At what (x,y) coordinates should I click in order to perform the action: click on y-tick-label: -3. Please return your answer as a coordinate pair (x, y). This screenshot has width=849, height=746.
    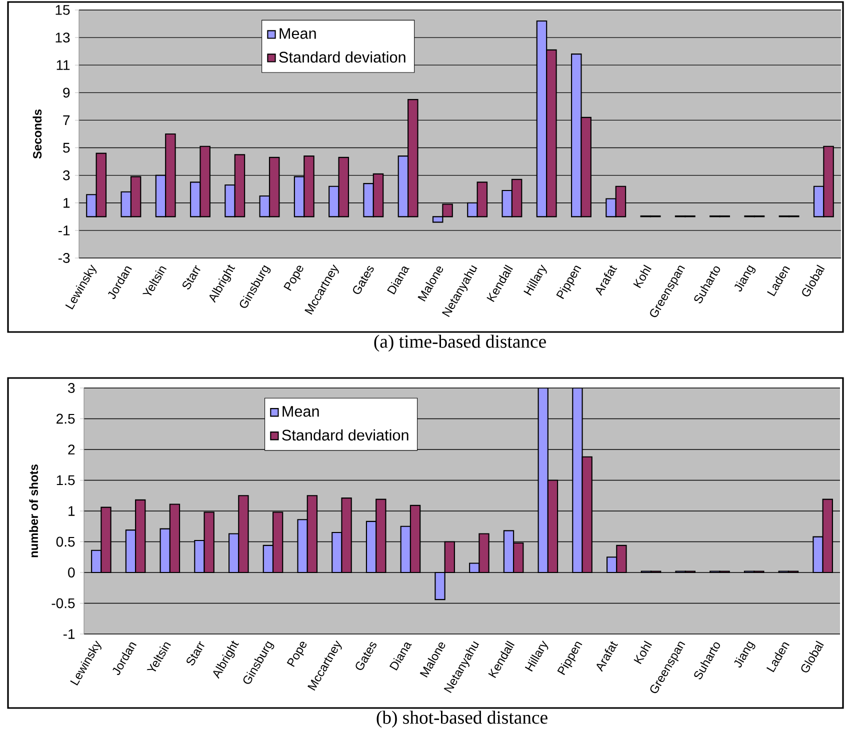
    Looking at the image, I should click on (64, 258).